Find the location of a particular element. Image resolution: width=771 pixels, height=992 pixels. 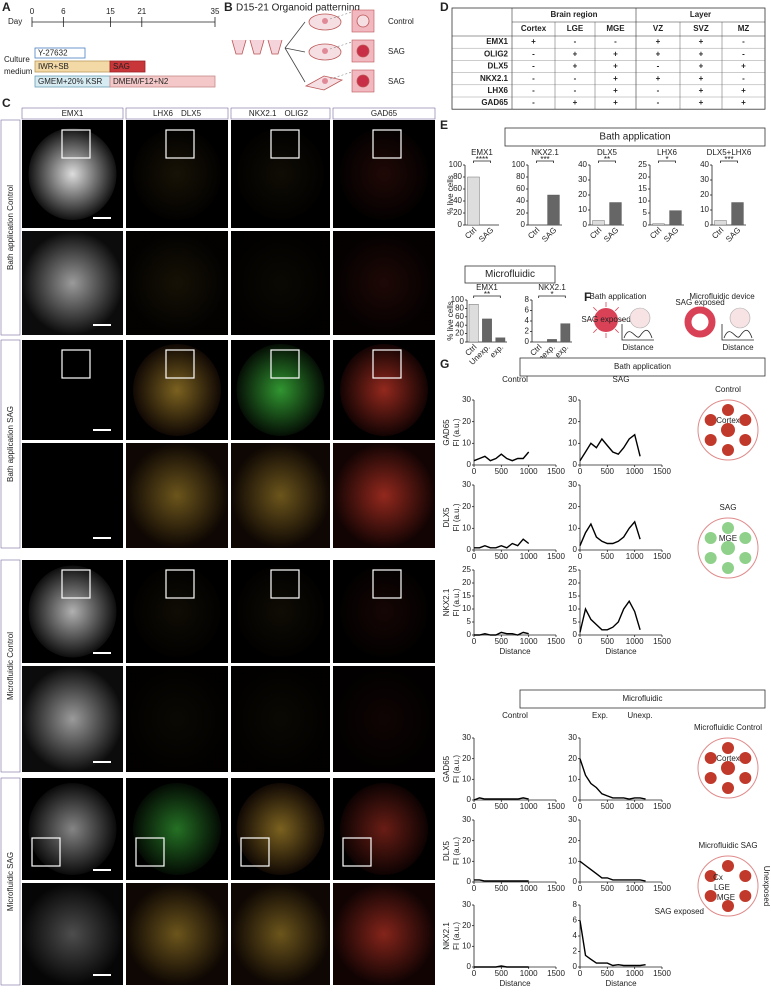

column-header: Cortex is located at coordinates (534, 28).